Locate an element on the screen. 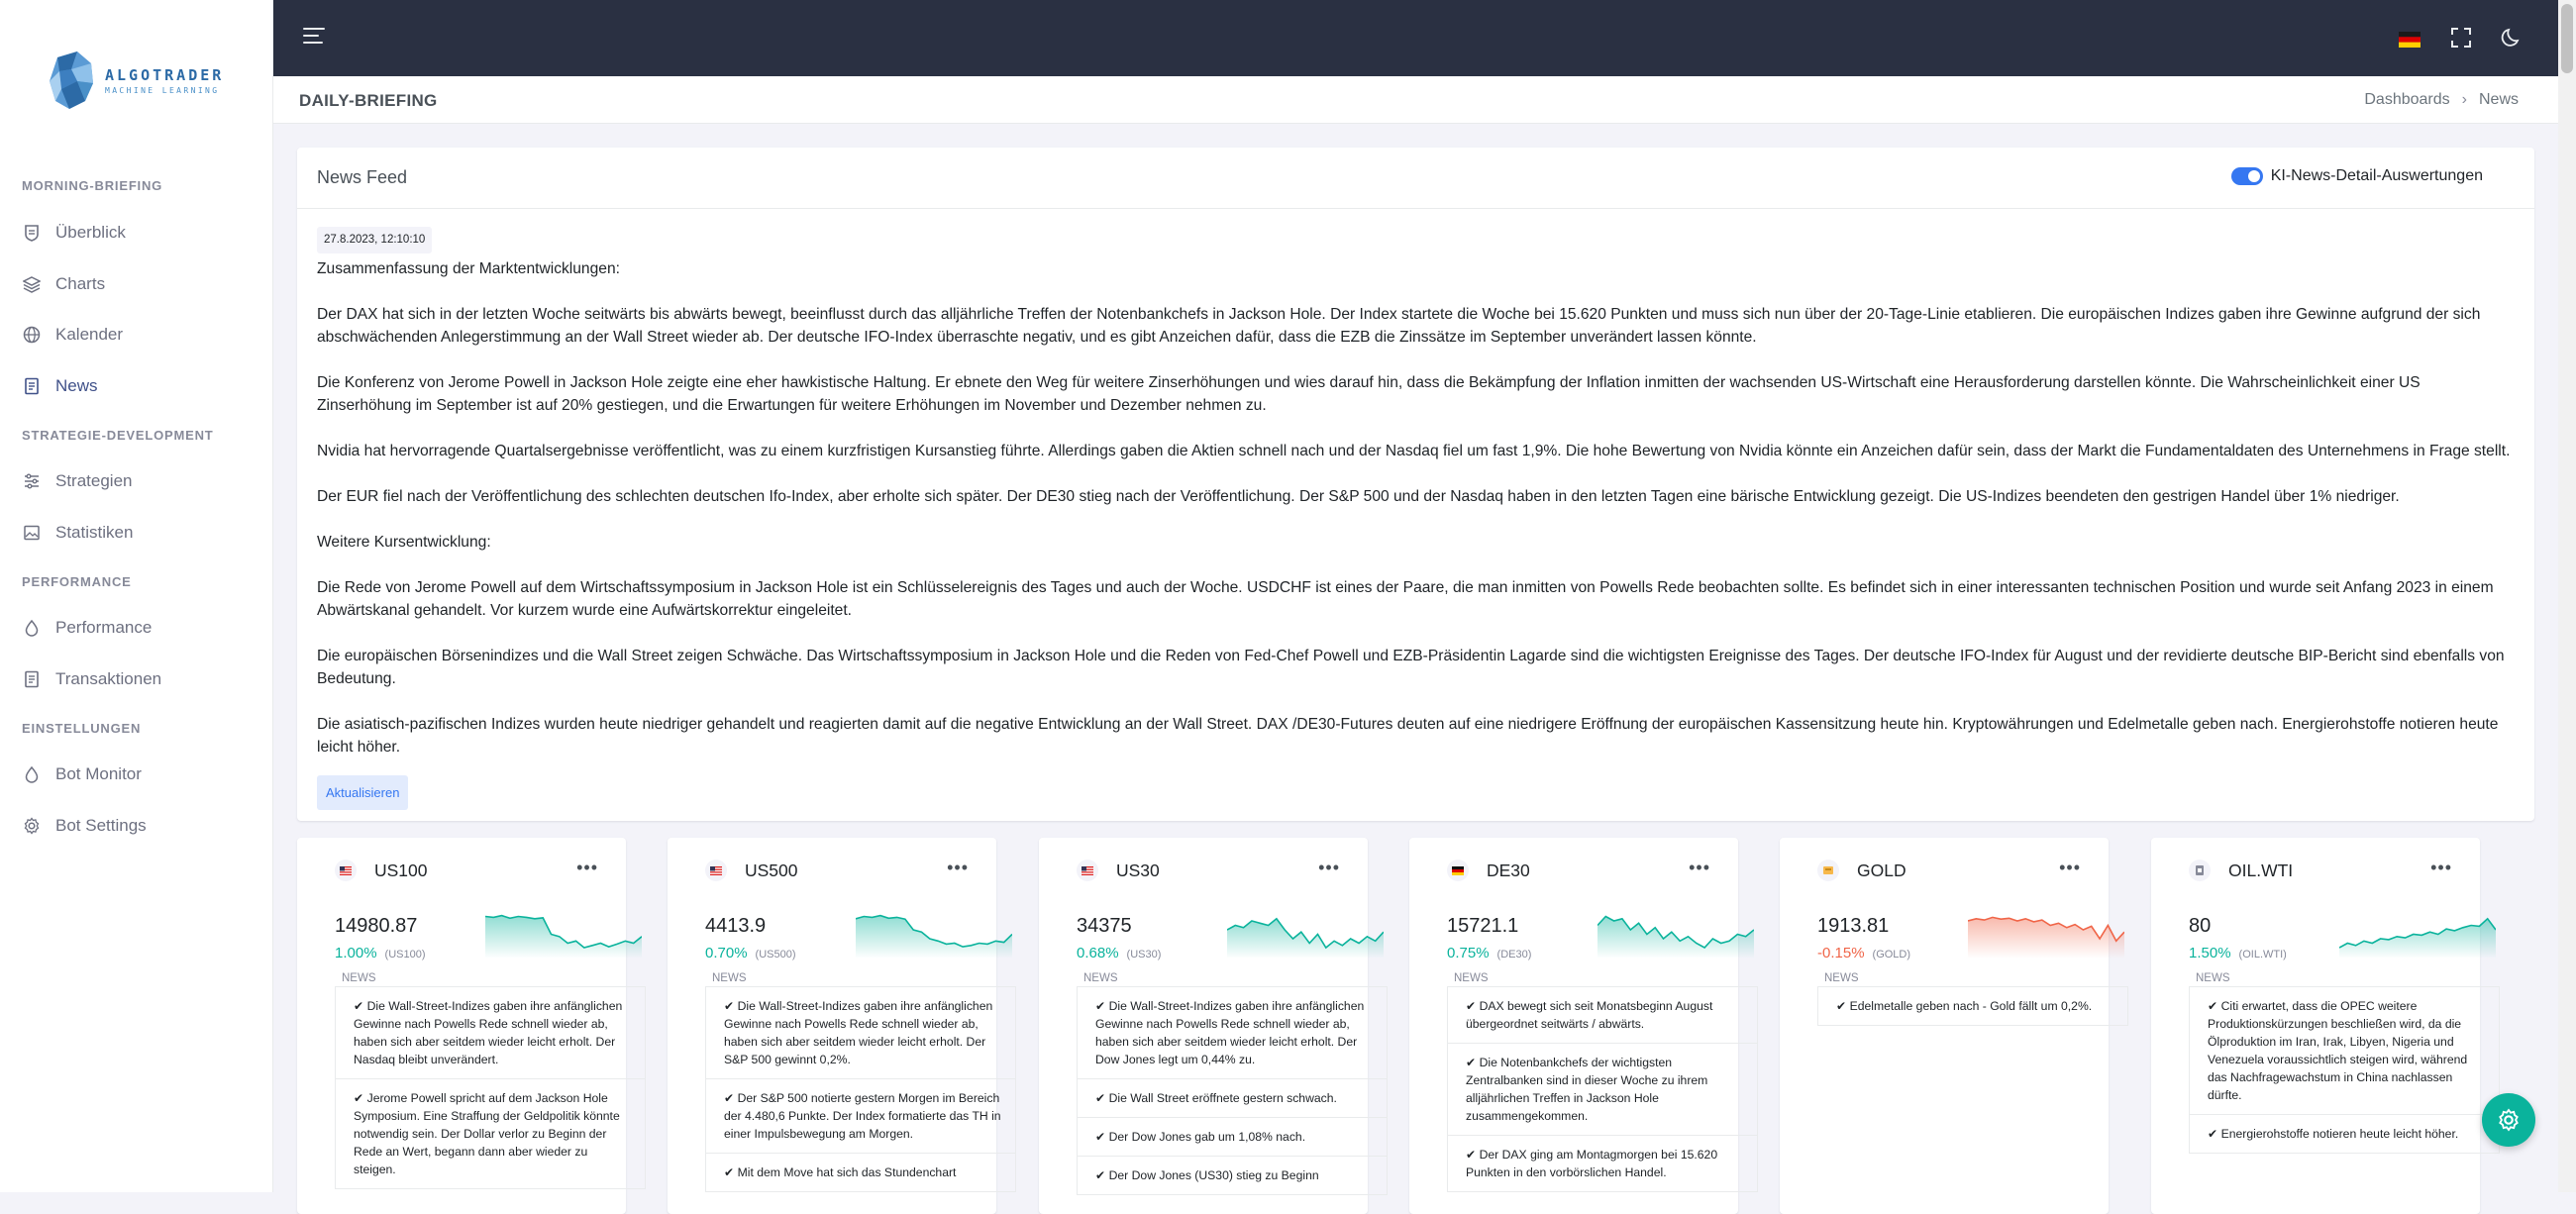 The image size is (2576, 1214). sidebar-item-strategien: Strategien is located at coordinates (77, 481).